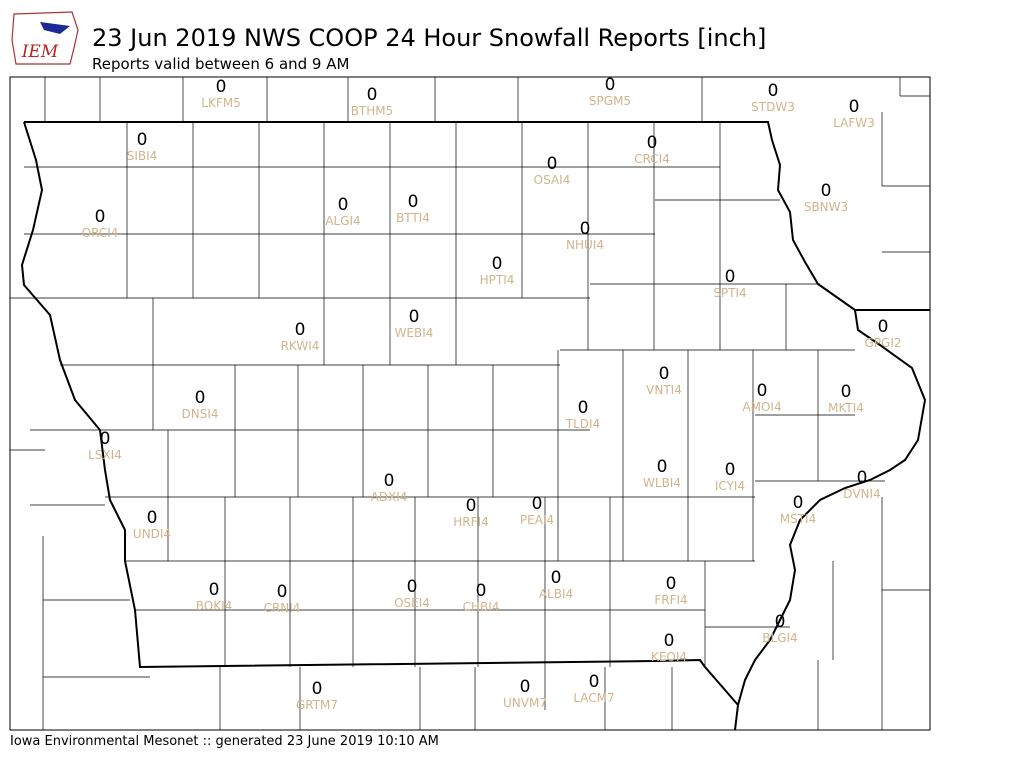  Describe the element at coordinates (199, 414) in the screenshot. I see `station-id: DNSI4` at that location.